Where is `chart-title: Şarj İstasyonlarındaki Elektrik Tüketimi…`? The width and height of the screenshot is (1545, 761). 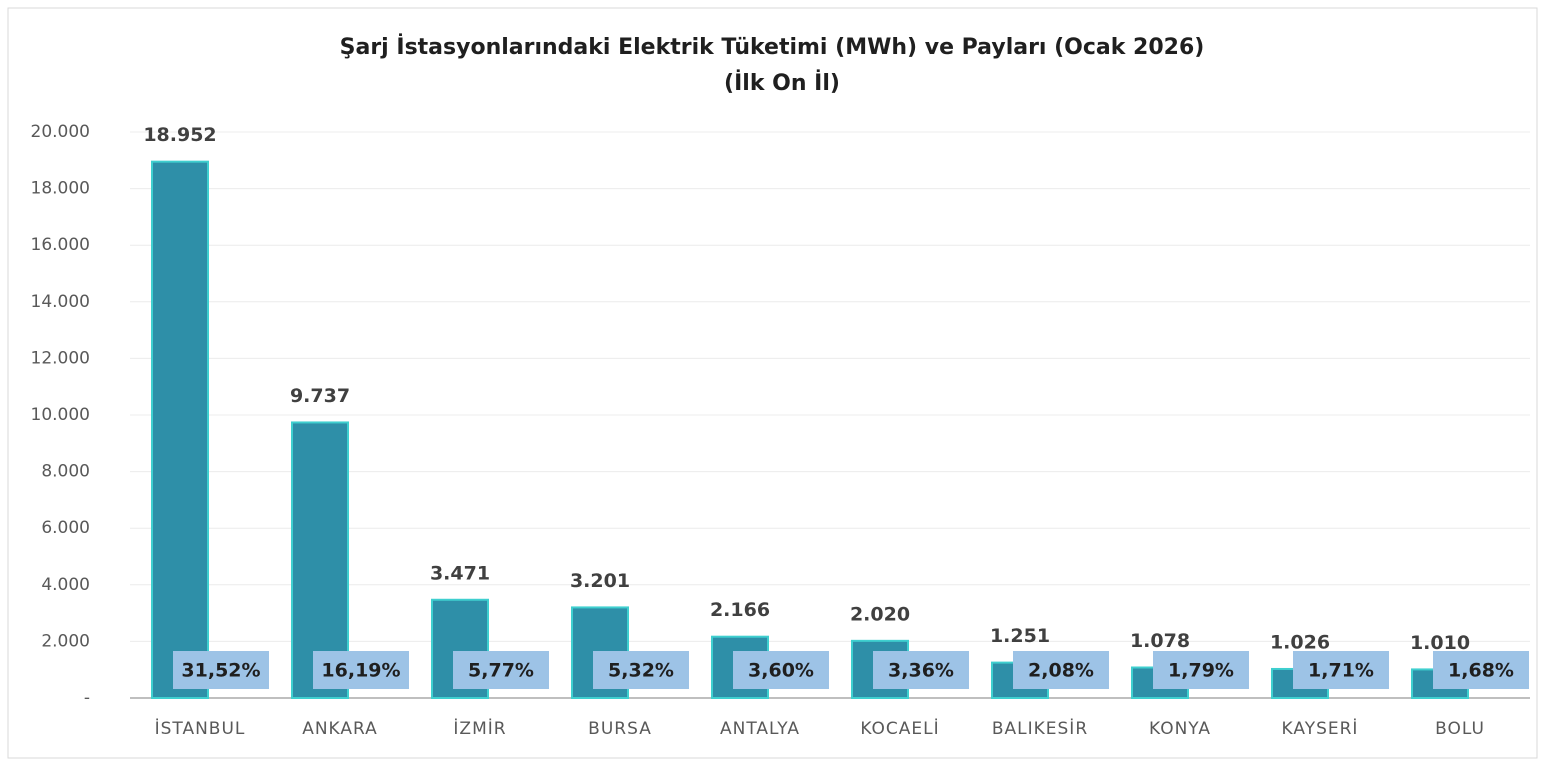
chart-title: Şarj İstasyonlarındaki Elektrik Tüketimi… is located at coordinates (772, 47).